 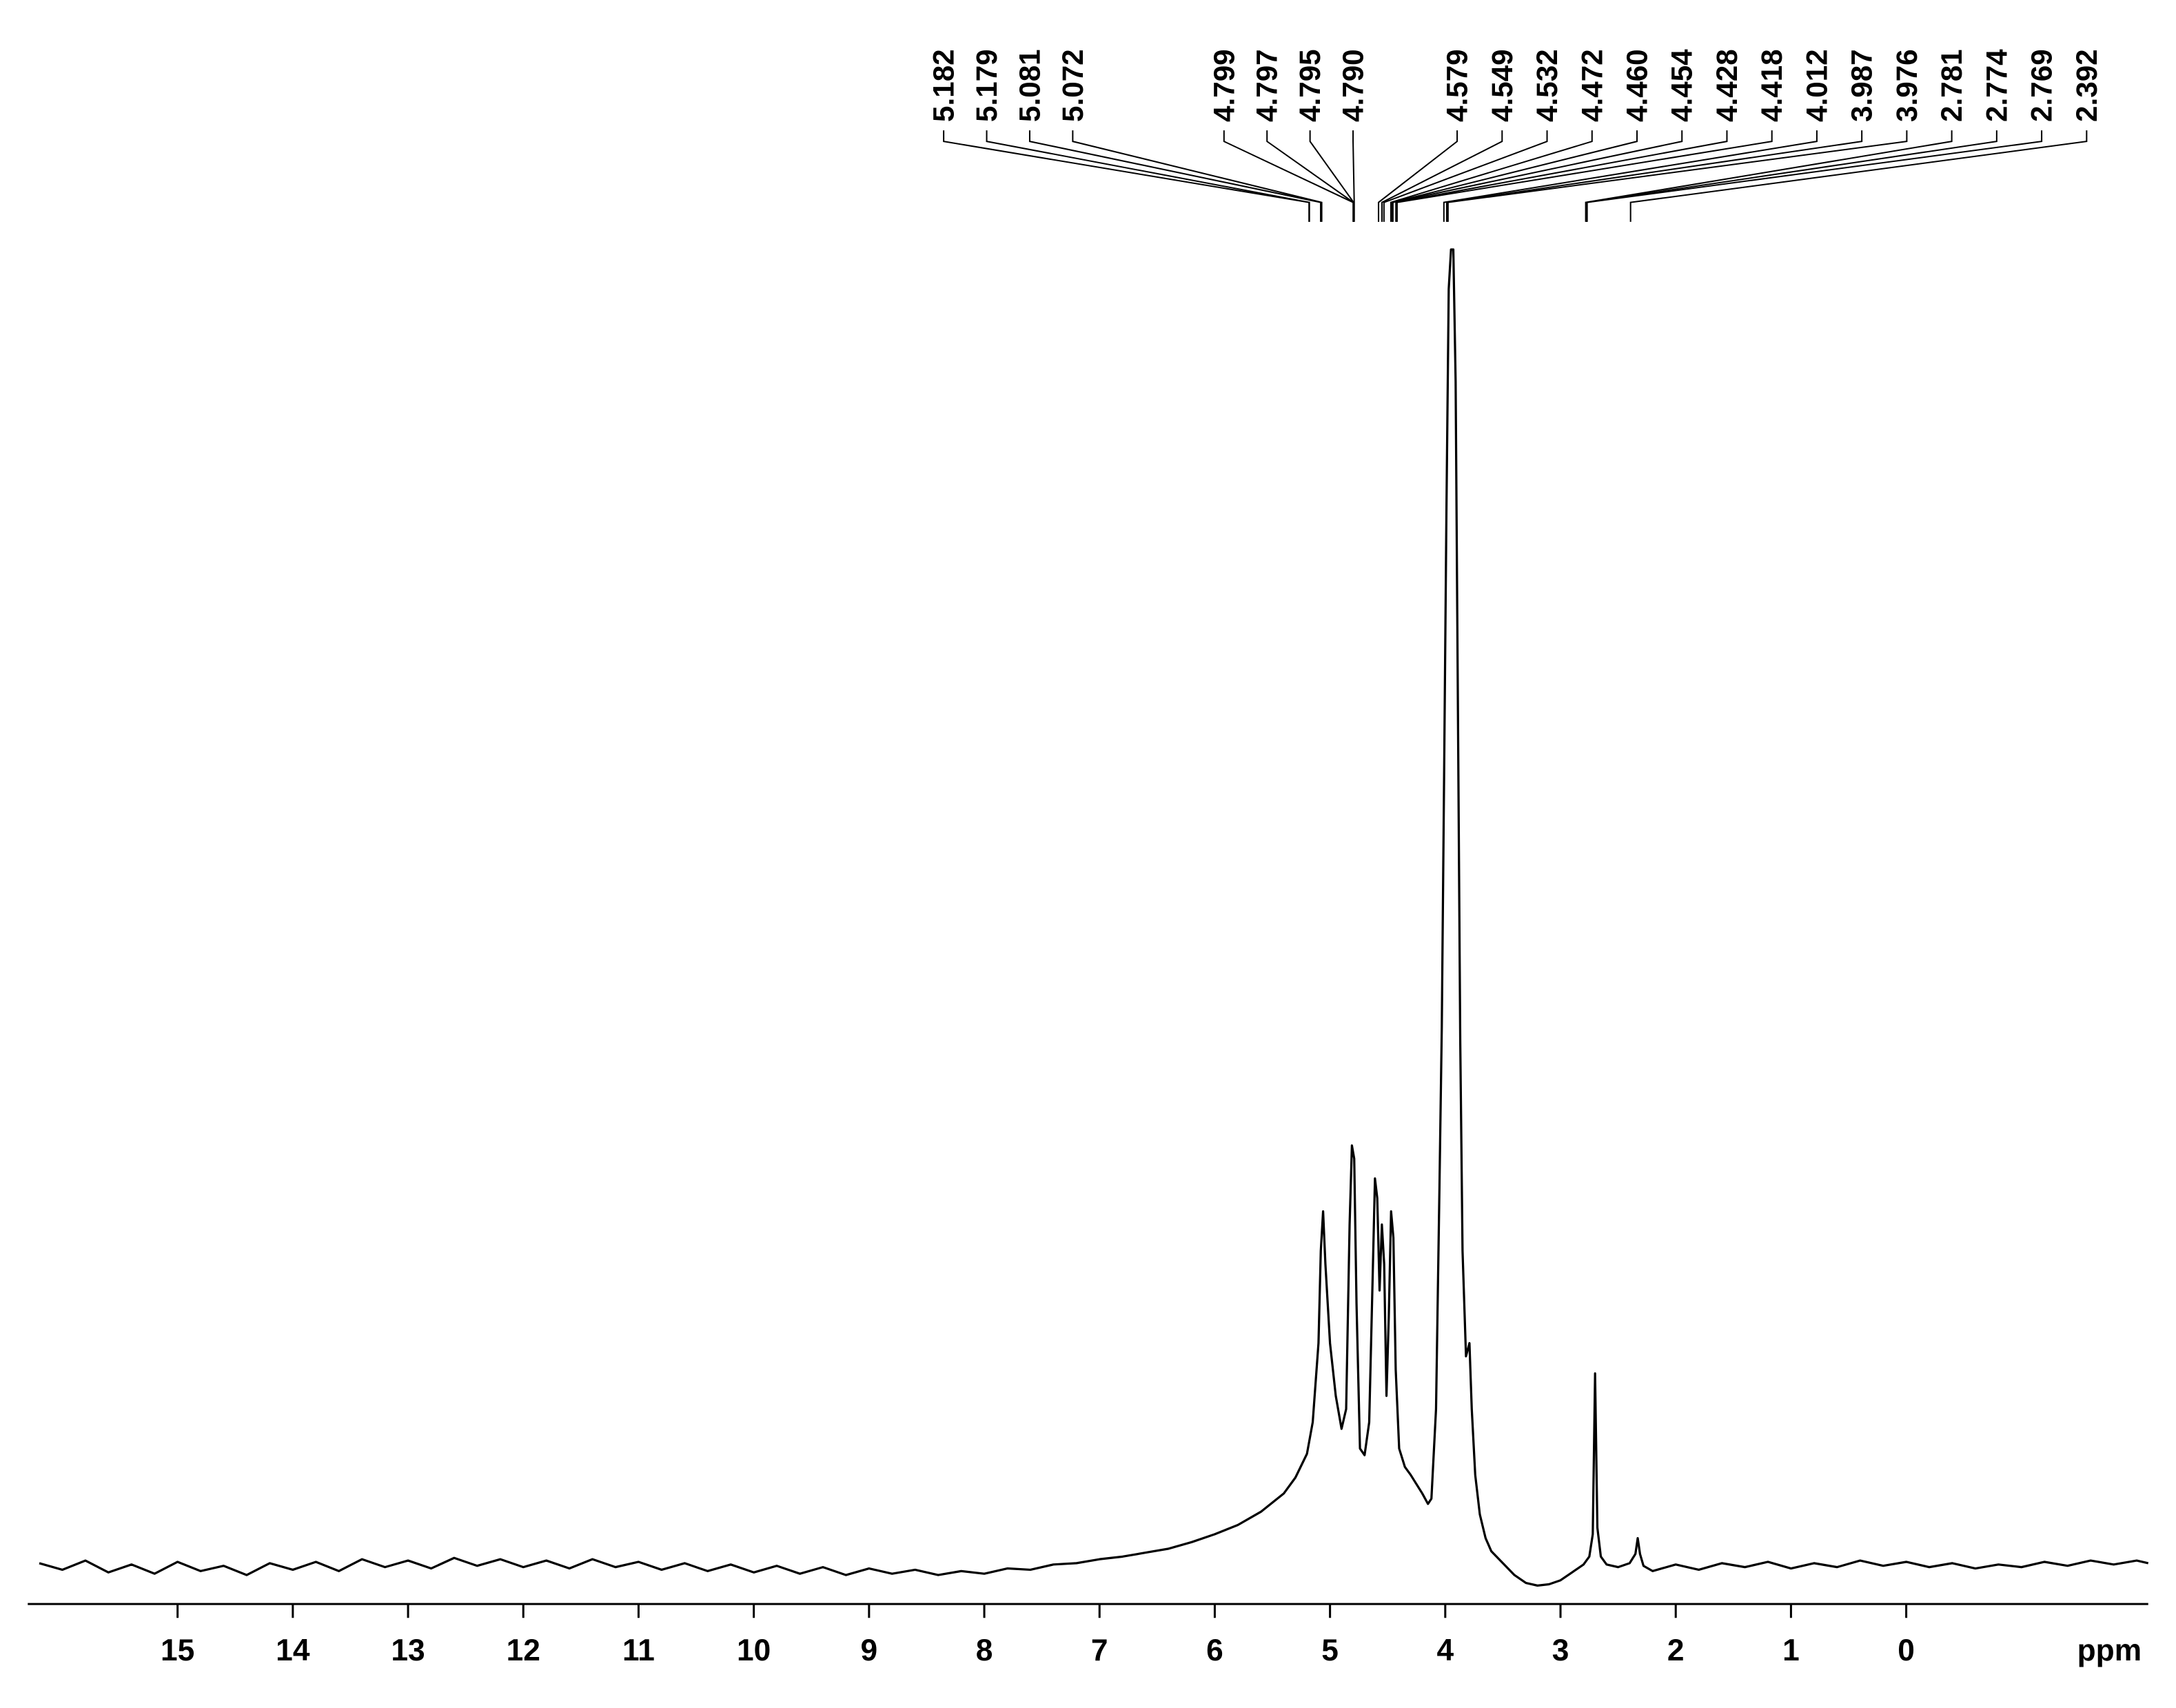 What do you see at coordinates (2110, 1650) in the screenshot?
I see `x-axis-label: ppm` at bounding box center [2110, 1650].